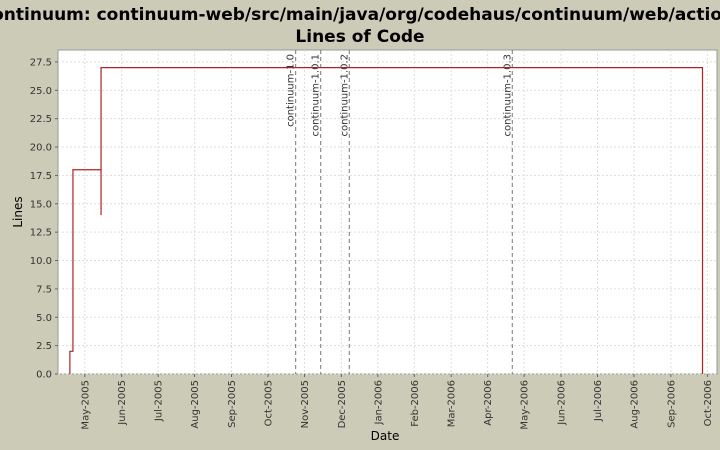  What do you see at coordinates (708, 403) in the screenshot?
I see `x-tick-label: Oct-2006` at bounding box center [708, 403].